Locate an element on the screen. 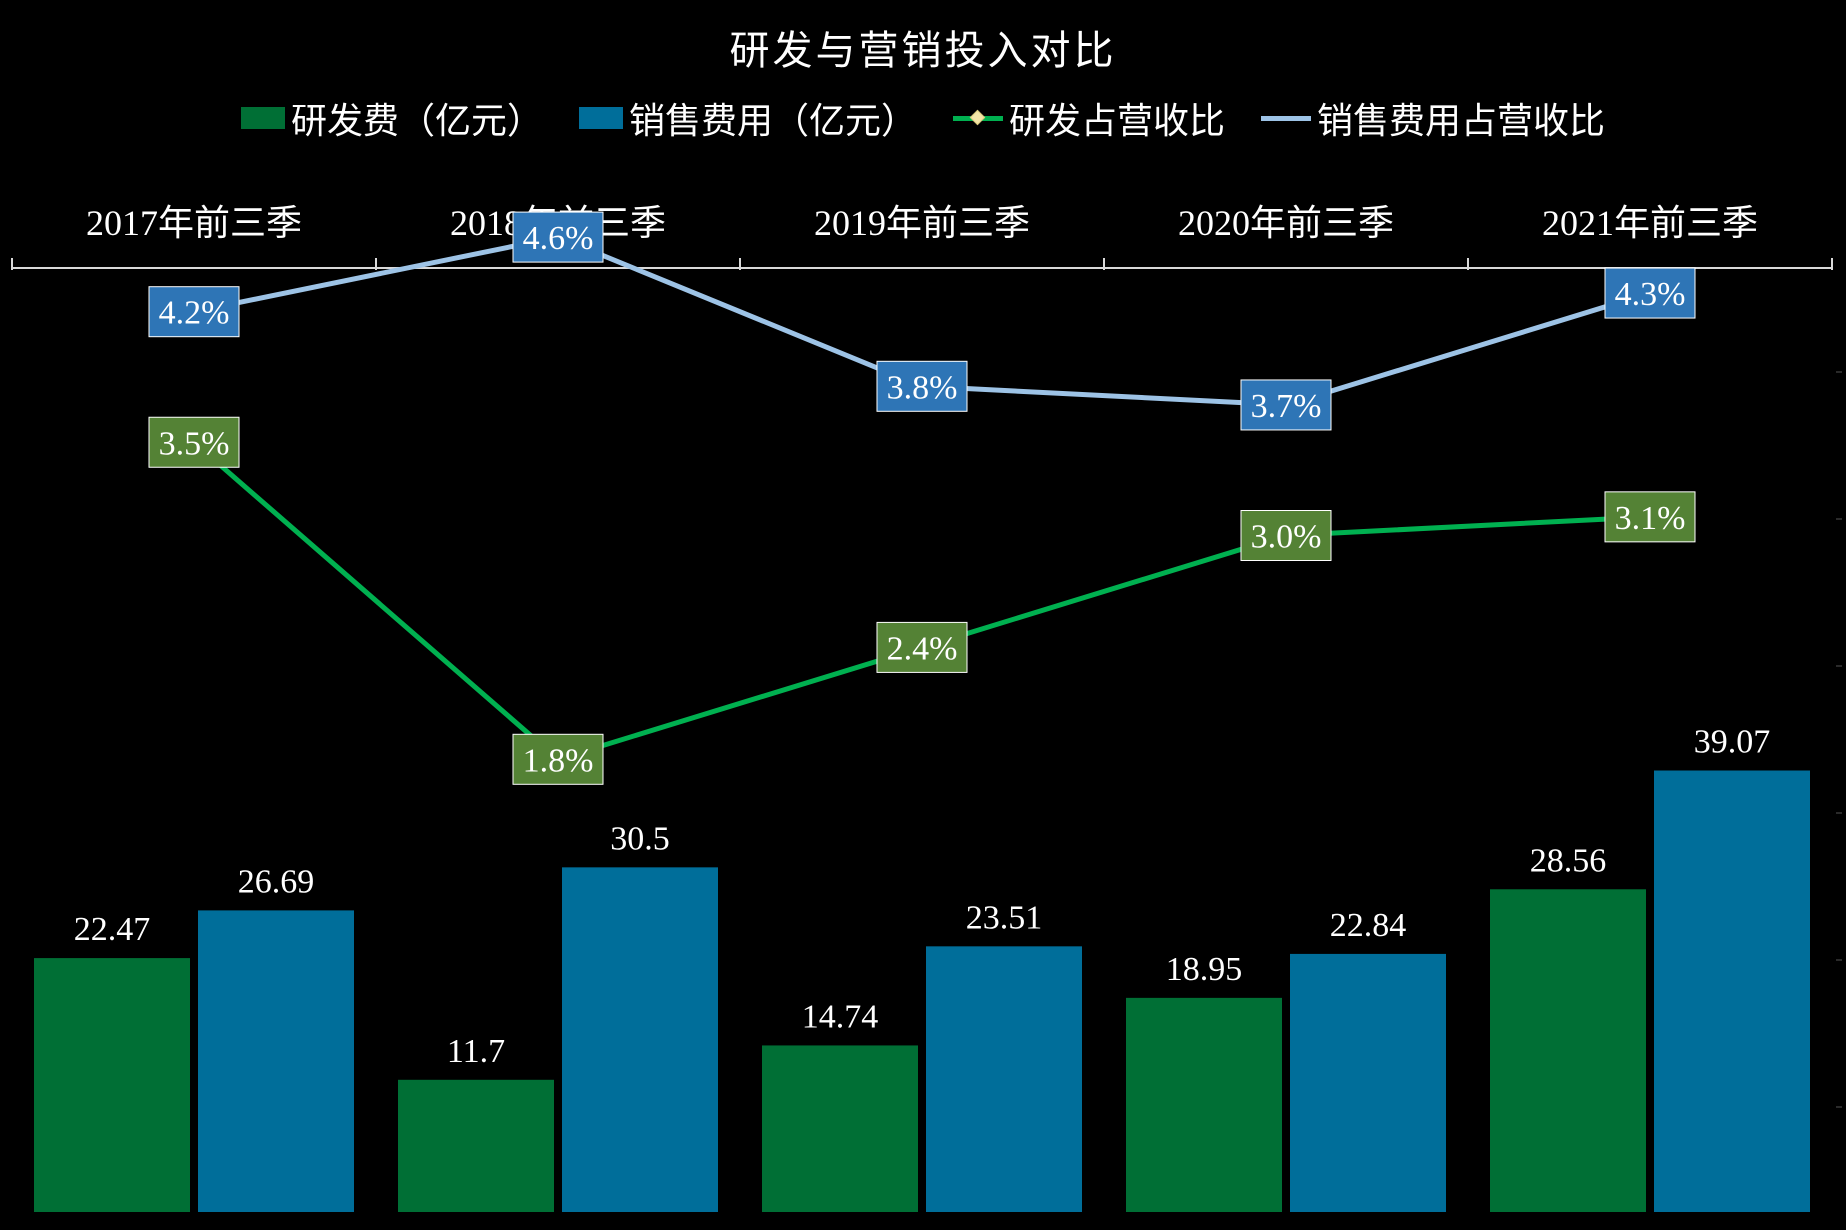  bar-label-s1-2: 23.51 is located at coordinates (1004, 917).